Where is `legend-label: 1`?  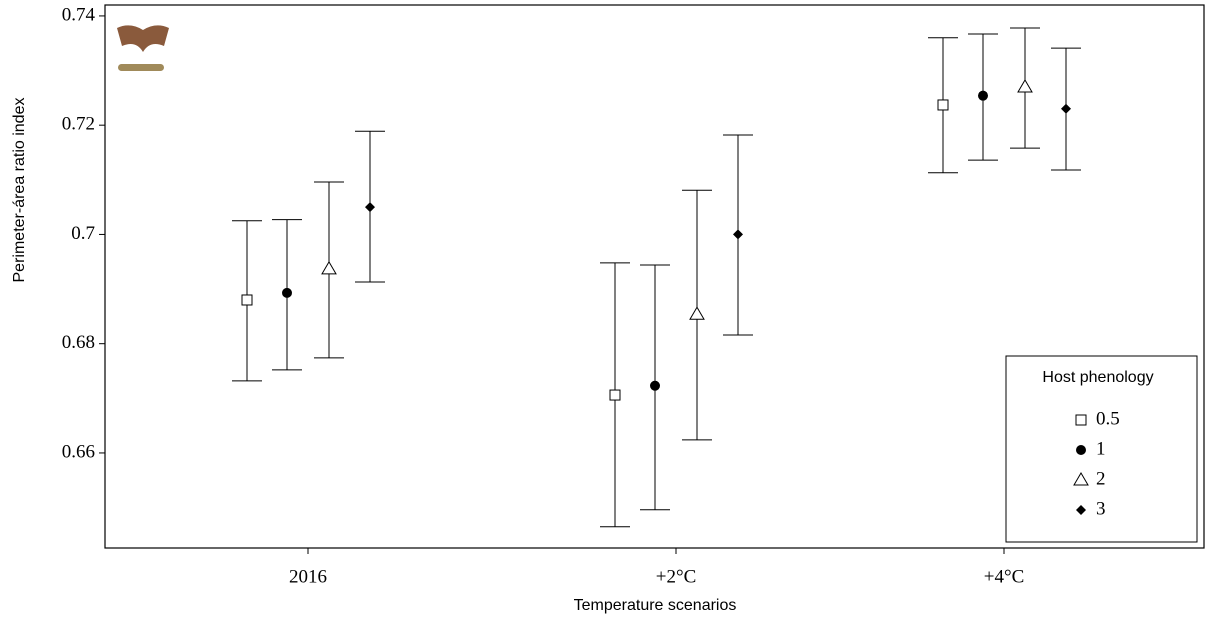 legend-label: 1 is located at coordinates (1101, 448).